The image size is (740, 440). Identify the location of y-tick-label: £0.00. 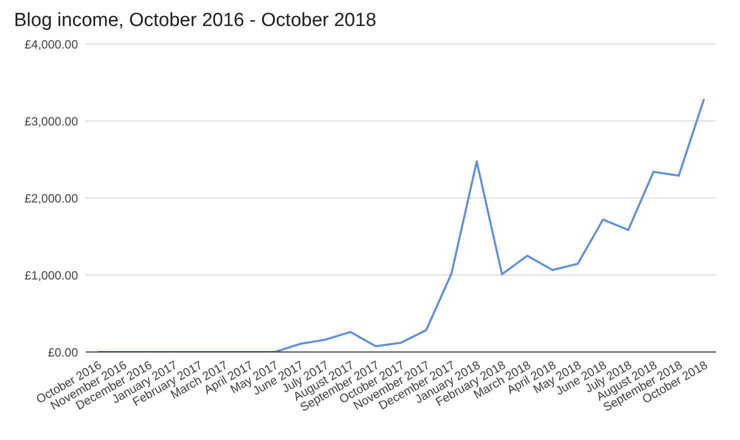
(63, 352).